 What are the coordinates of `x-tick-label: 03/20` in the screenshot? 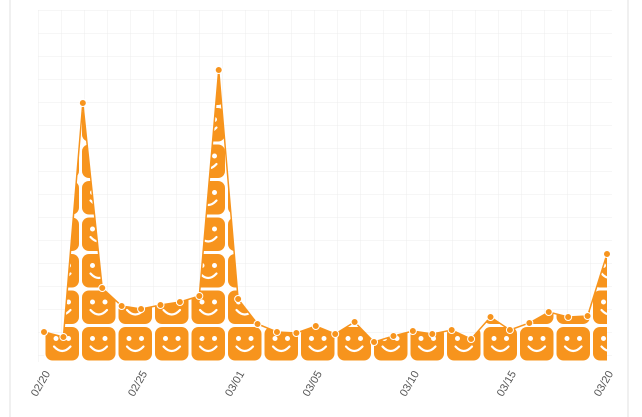 It's located at (604, 384).